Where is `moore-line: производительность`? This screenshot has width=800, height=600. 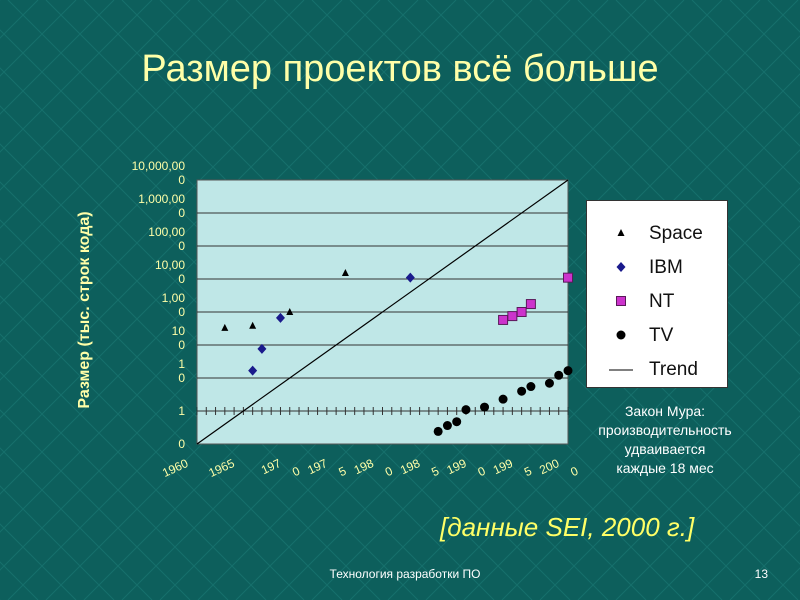
moore-line: производительность is located at coordinates (665, 430).